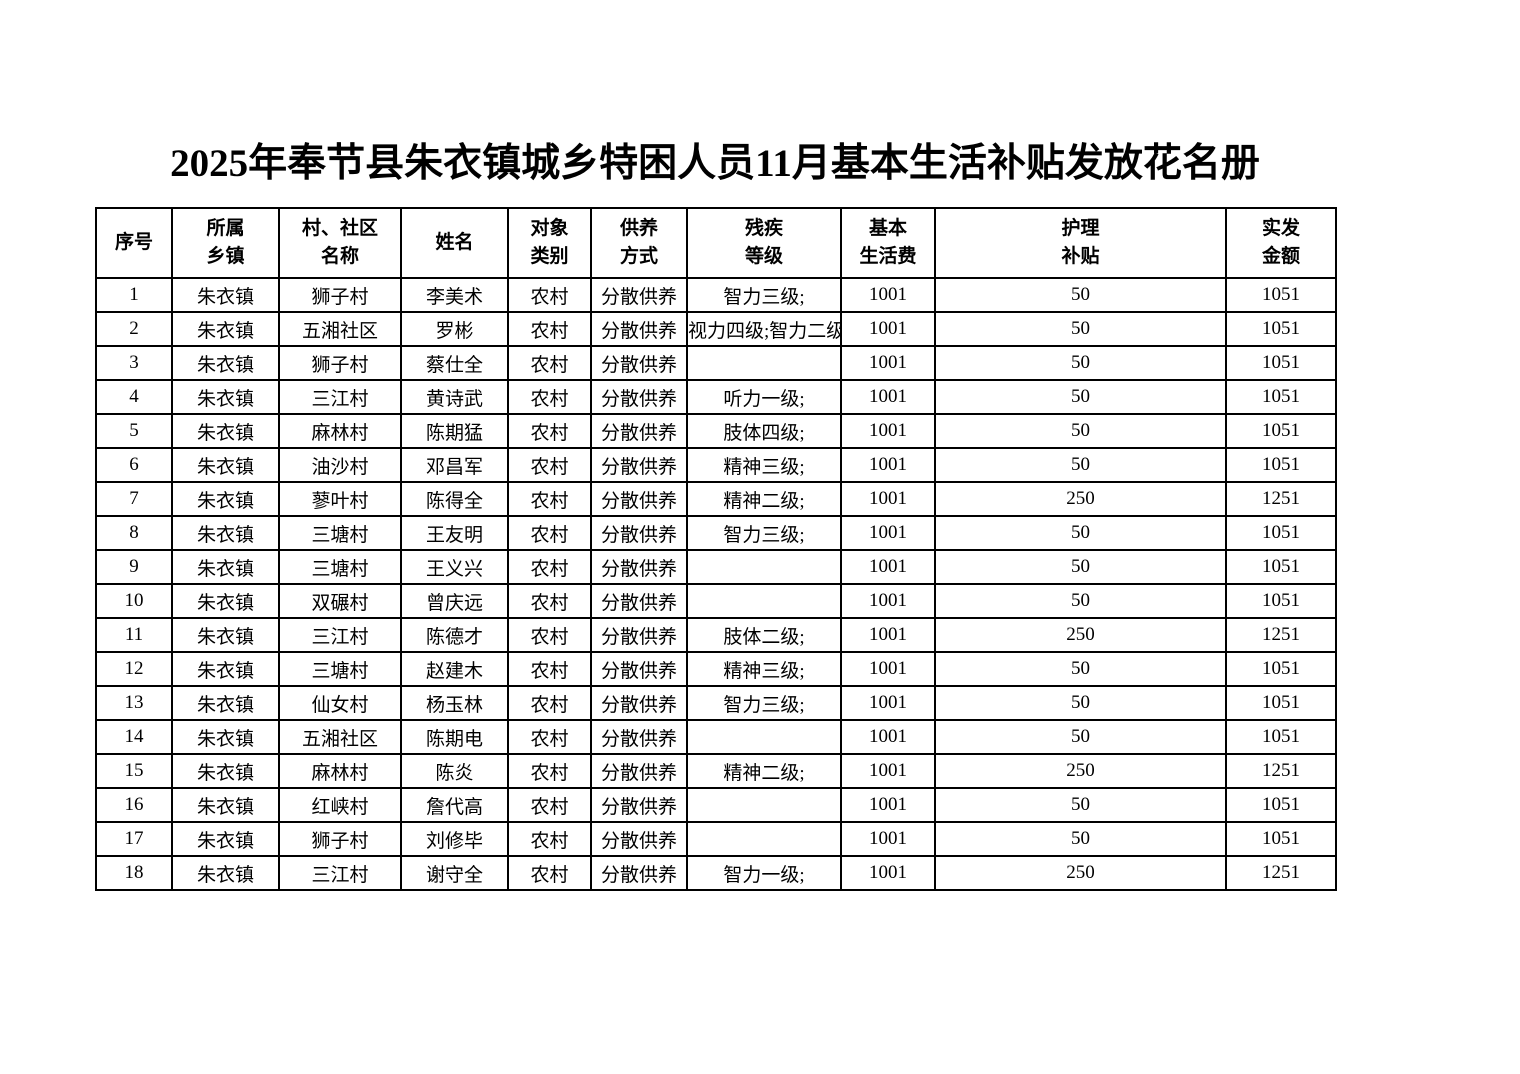 This screenshot has height=1074, width=1520. What do you see at coordinates (716, 499) in the screenshot?
I see `table-row: 7 朱衣镇 蓼叶村 陈得全 农村 分散供养 精神二级; 1001 250 1251` at bounding box center [716, 499].